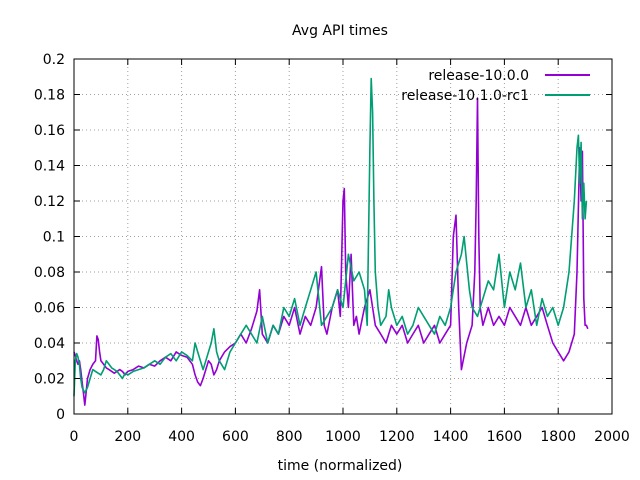 The height and width of the screenshot is (480, 640). What do you see at coordinates (465, 96) in the screenshot?
I see `legend-label: release-10.1.0-rc1` at bounding box center [465, 96].